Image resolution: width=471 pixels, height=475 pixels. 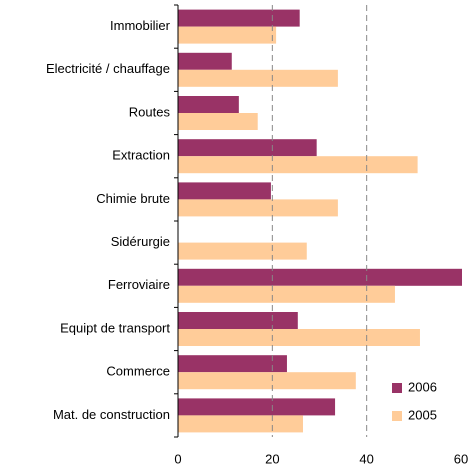 I want to click on legend-label: 2005, so click(x=422, y=414).